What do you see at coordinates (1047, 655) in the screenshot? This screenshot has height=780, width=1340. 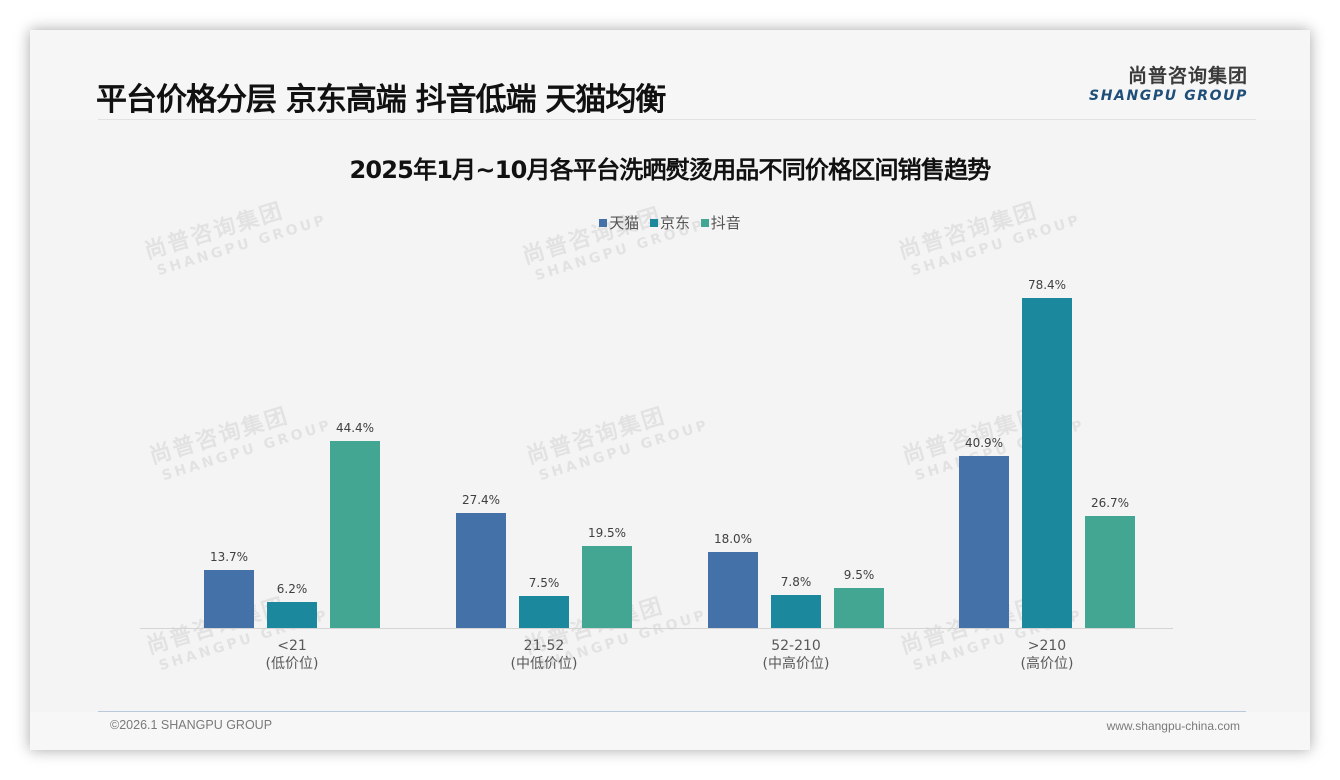 I see `x-axis-category-label: >210 (高价位)` at bounding box center [1047, 655].